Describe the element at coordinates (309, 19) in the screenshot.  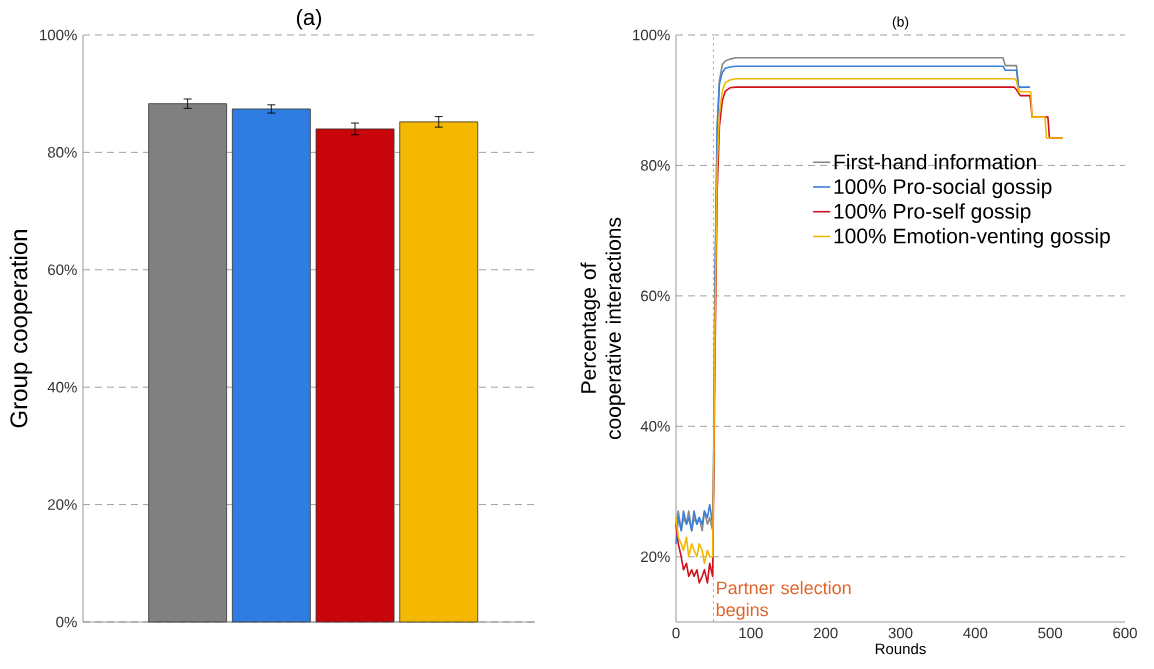
I see `chart-title: (a)` at that location.